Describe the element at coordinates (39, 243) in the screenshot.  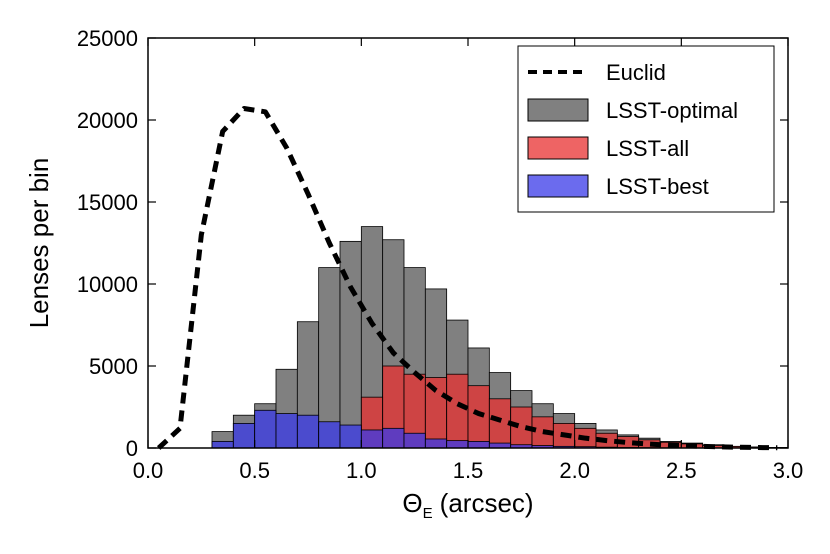
I see `y-axis-title: Lenses per bin` at that location.